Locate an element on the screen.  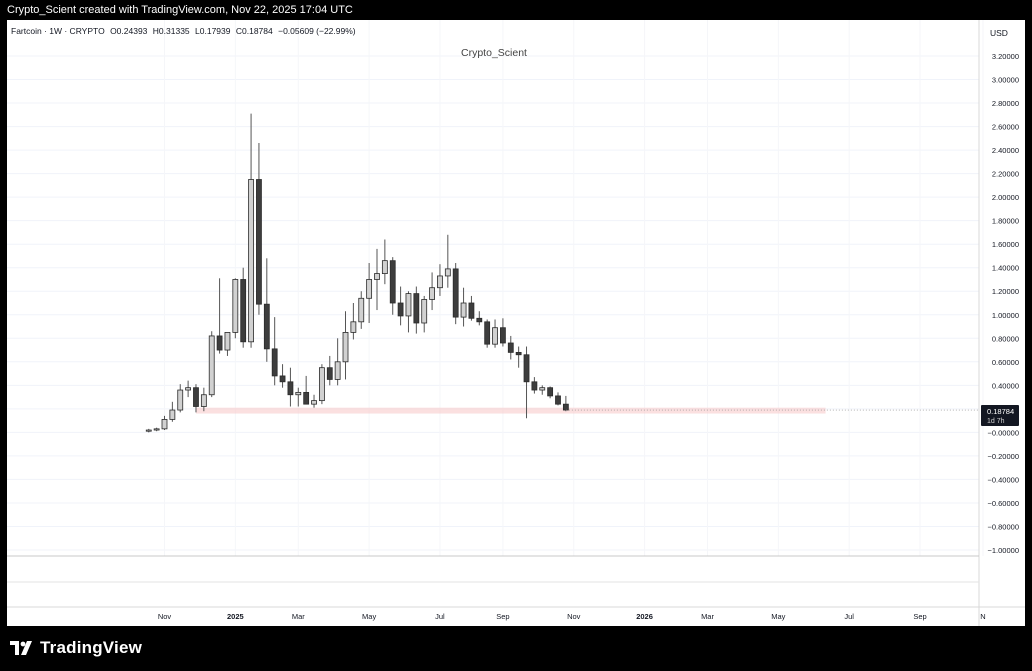
y-tick-label: −0.40000 is located at coordinates (1004, 479).